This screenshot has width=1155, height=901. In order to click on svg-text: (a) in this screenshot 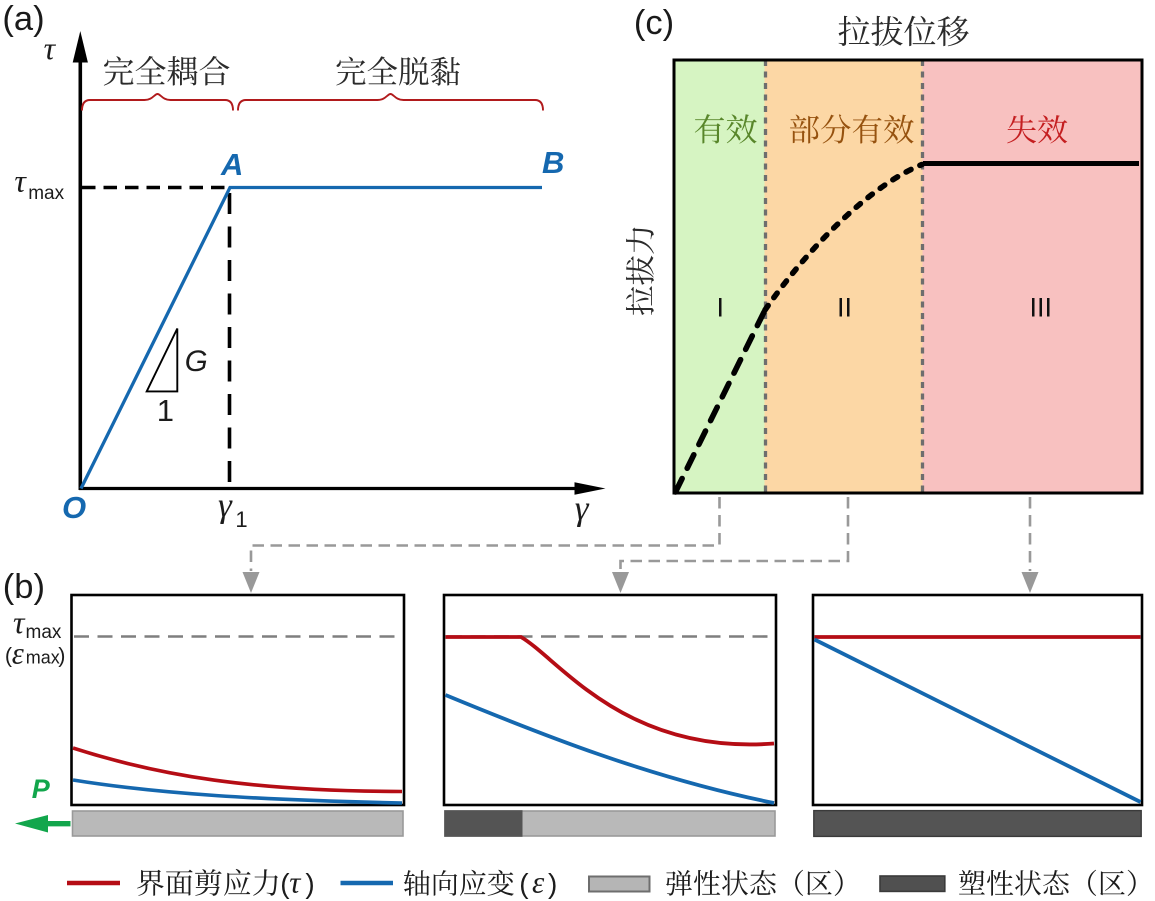, I will do `click(23, 19)`.